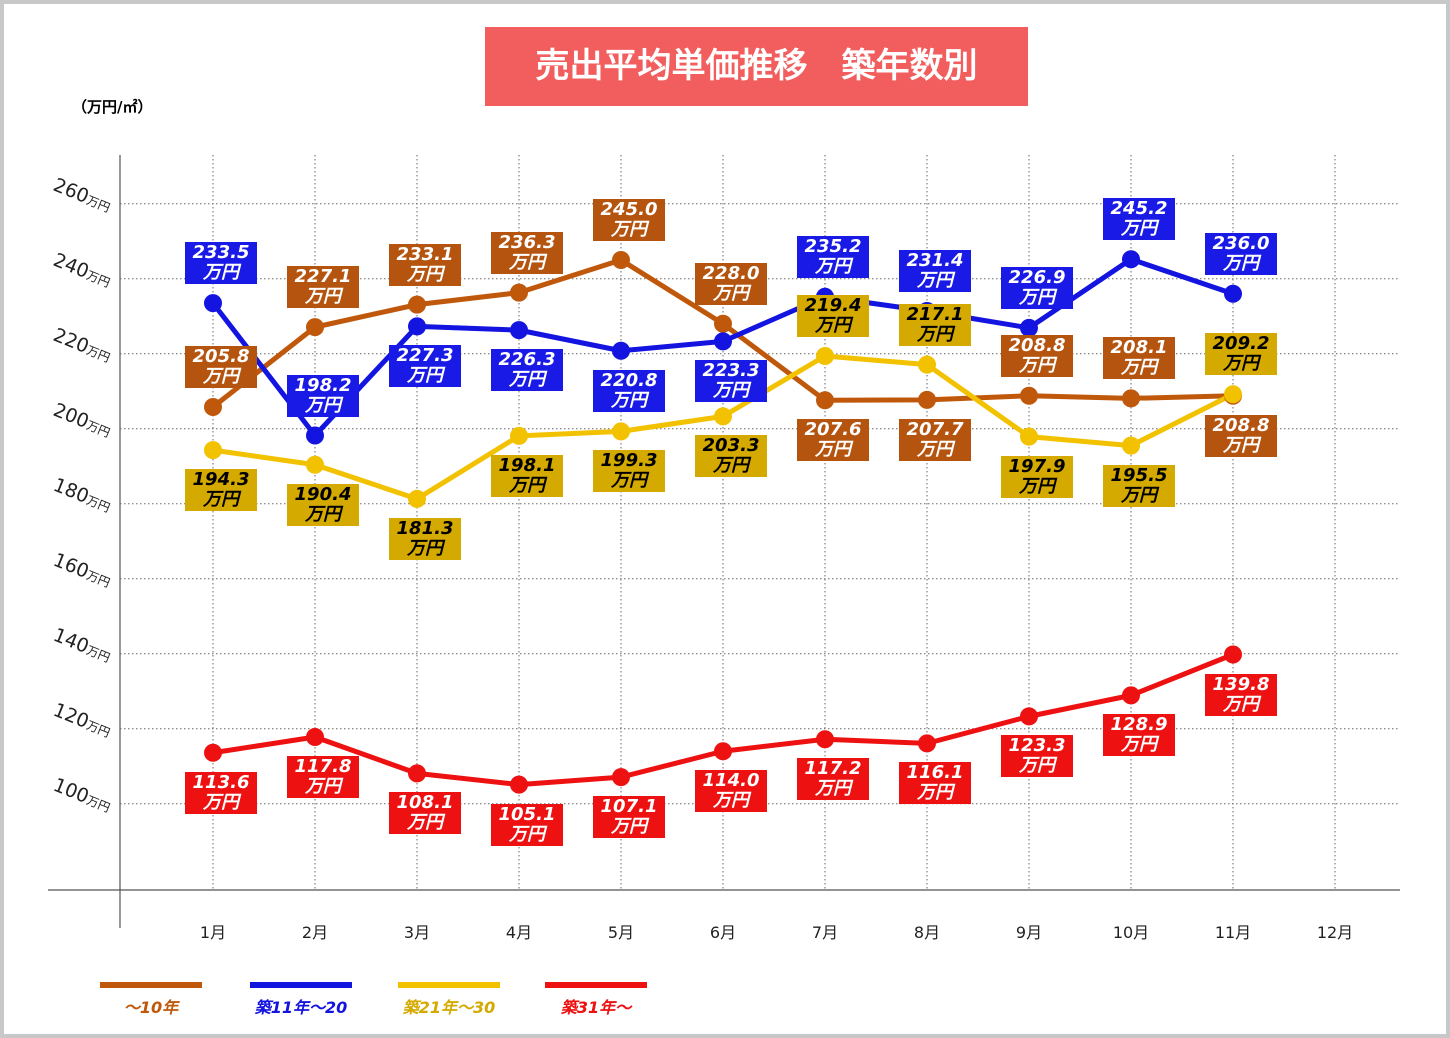 The width and height of the screenshot is (1450, 1038). What do you see at coordinates (323, 287) in the screenshot?
I see `data-label: 227.1 万円` at bounding box center [323, 287].